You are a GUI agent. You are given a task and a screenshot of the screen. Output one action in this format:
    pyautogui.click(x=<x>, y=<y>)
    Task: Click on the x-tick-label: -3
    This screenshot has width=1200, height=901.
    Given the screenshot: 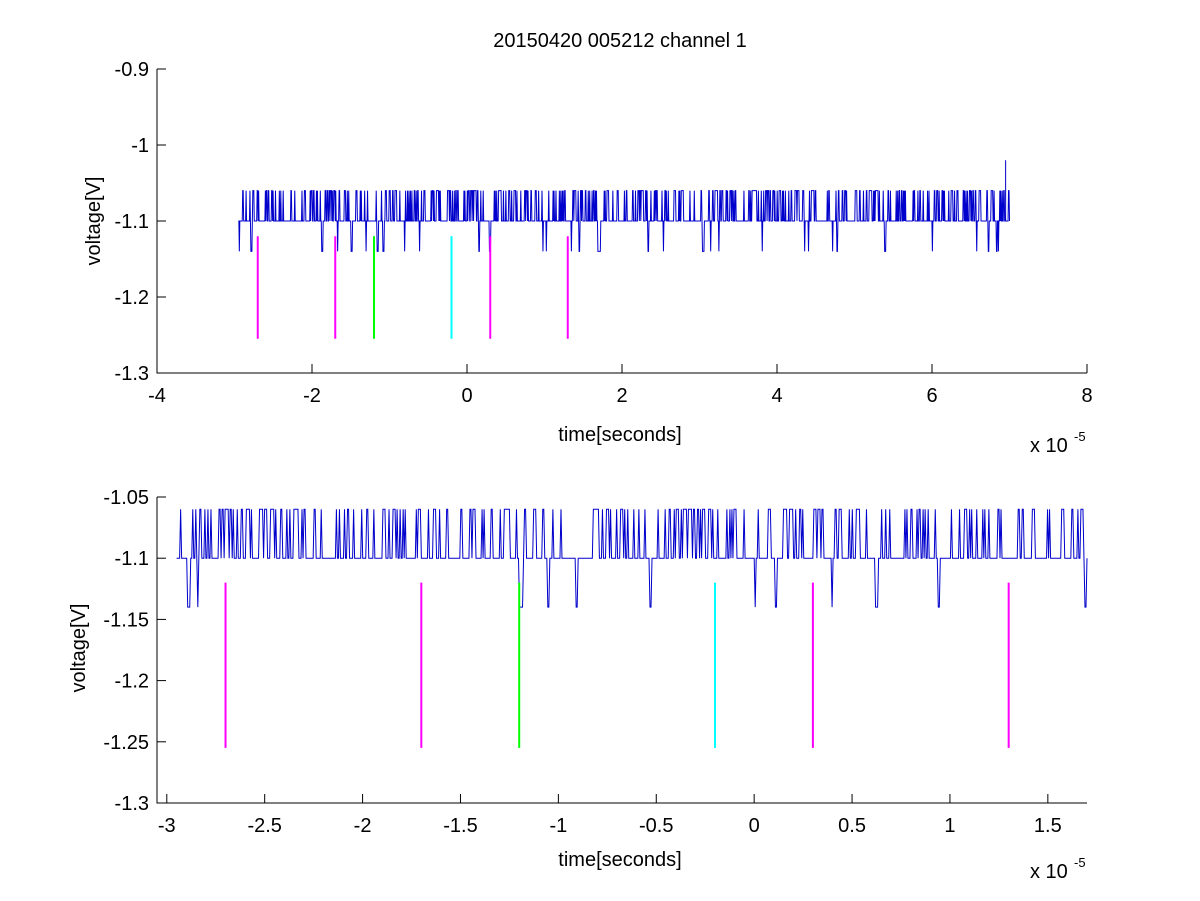 What is the action you would take?
    pyautogui.click(x=167, y=826)
    